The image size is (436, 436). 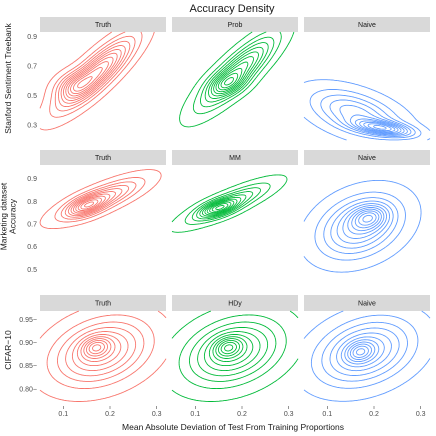 I want to click on y-tick-label: 0.9, so click(x=32, y=179).